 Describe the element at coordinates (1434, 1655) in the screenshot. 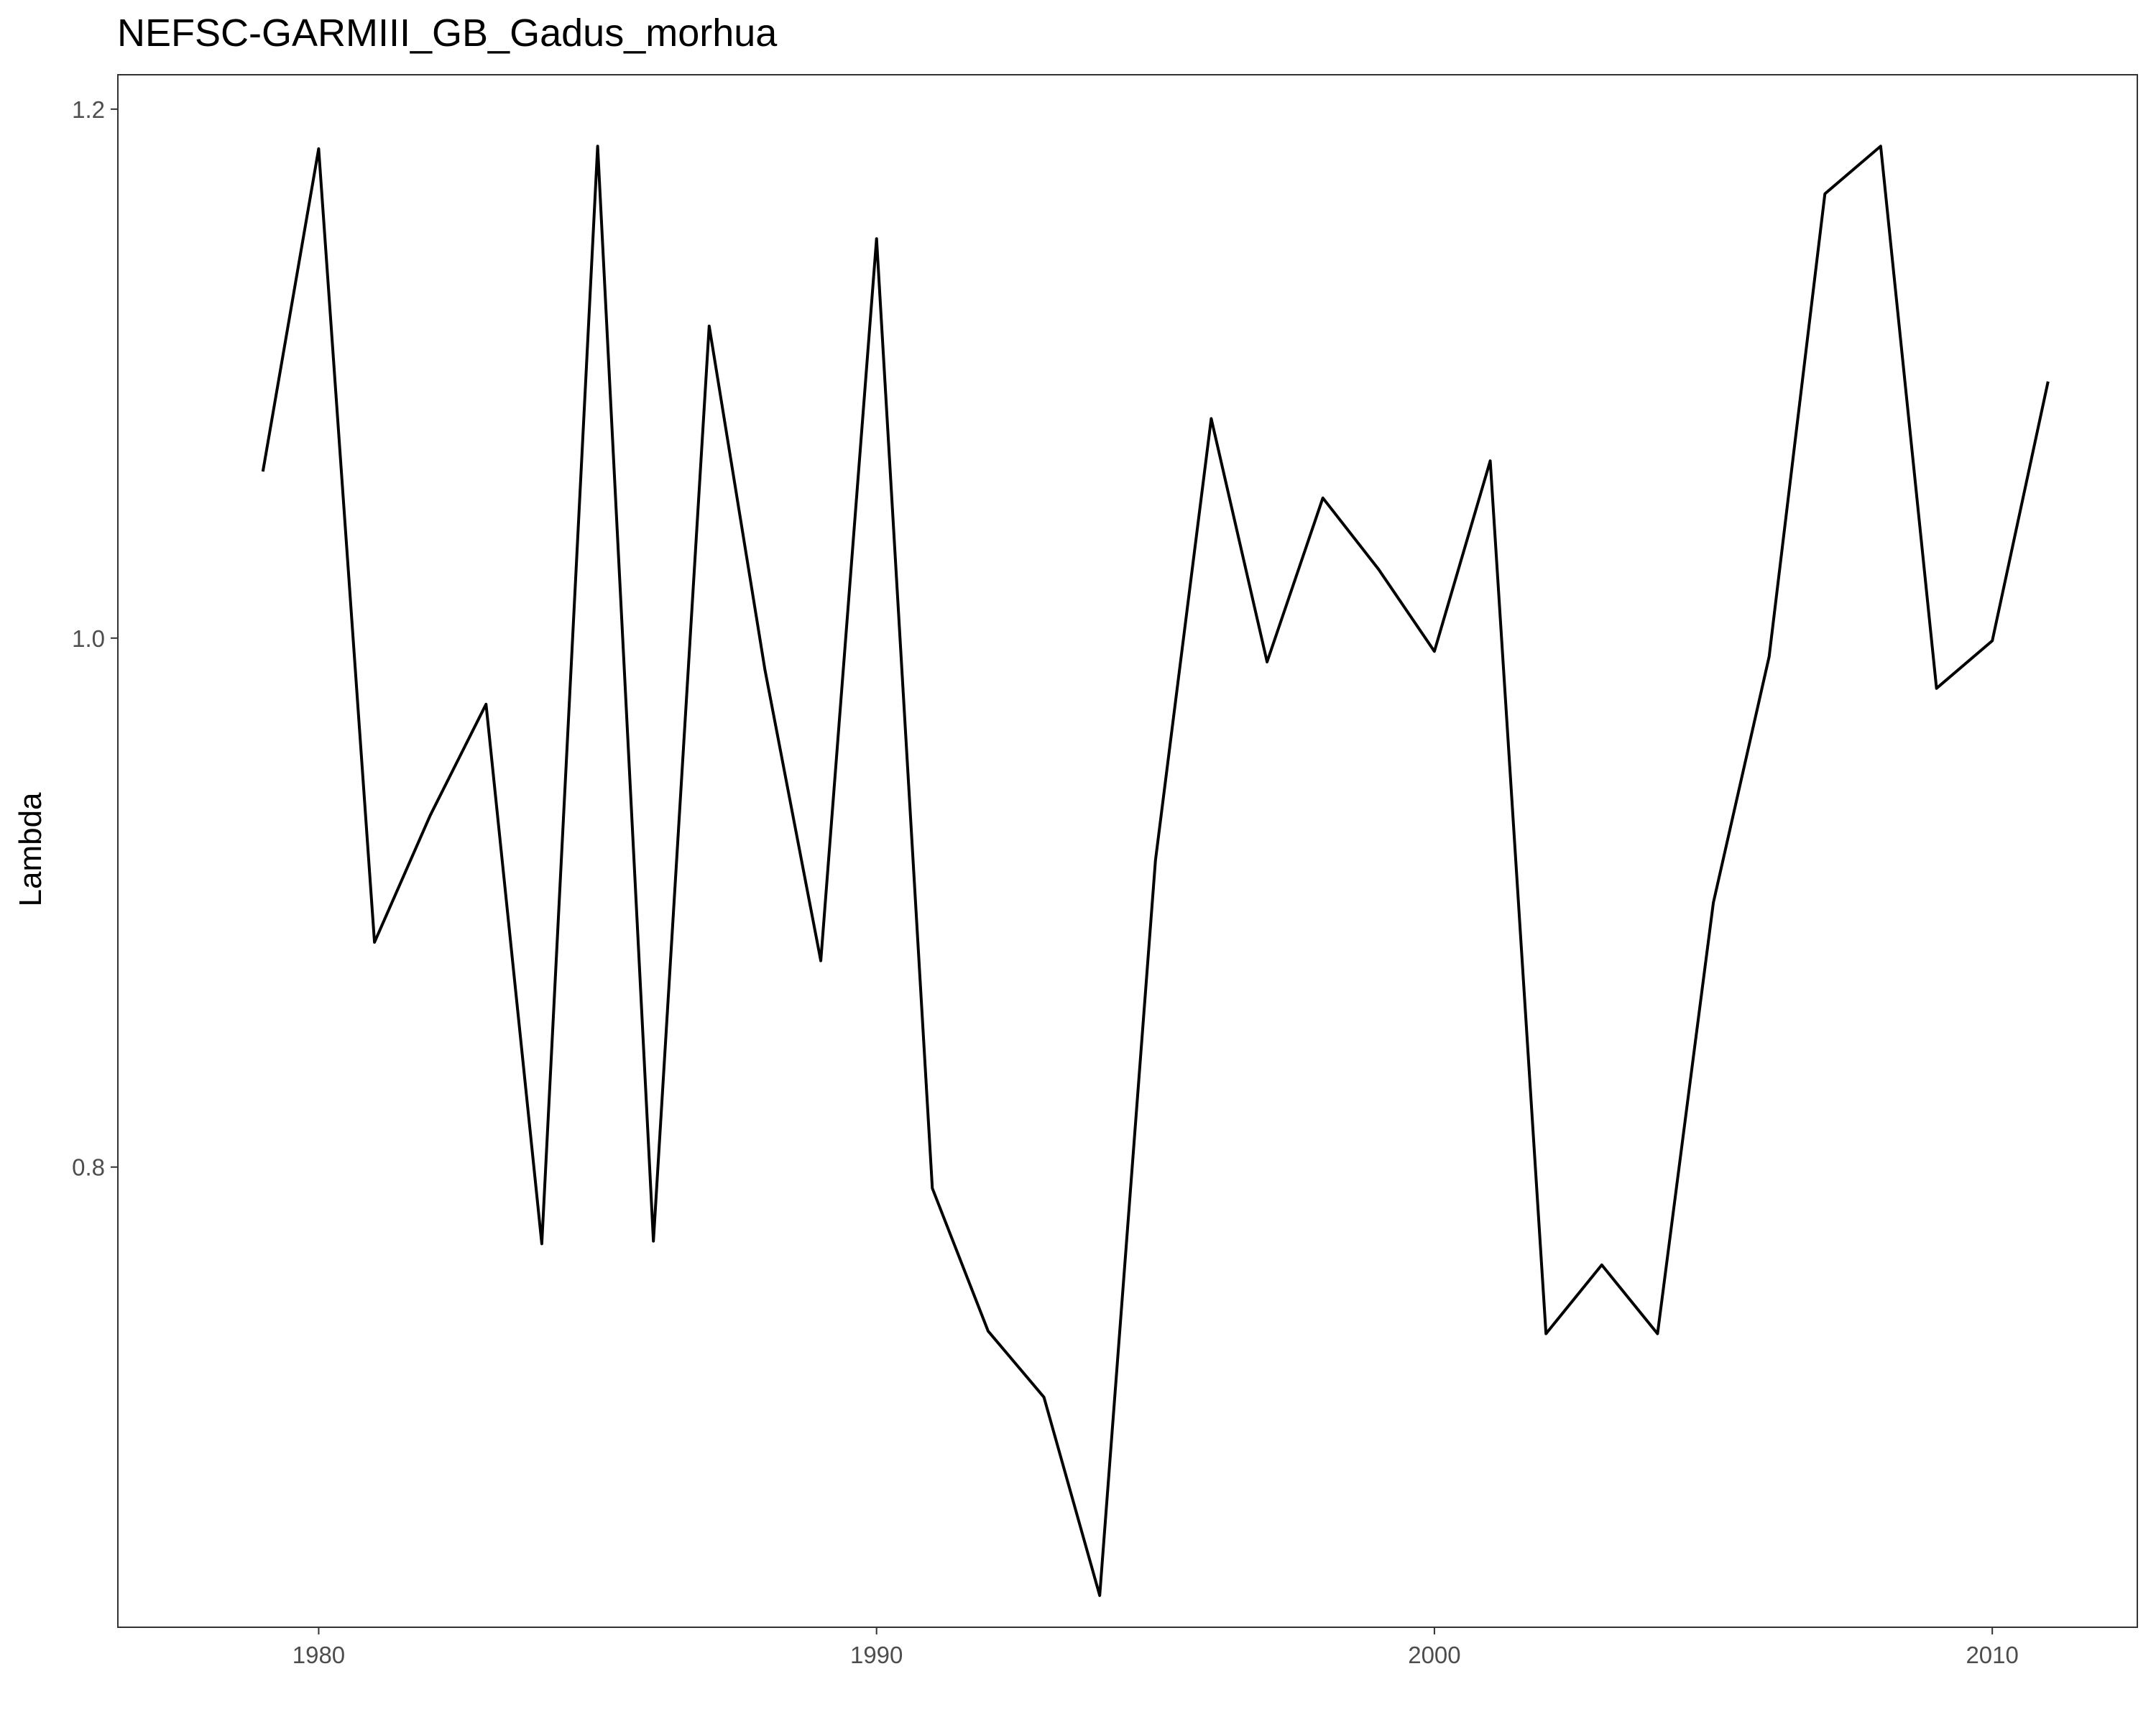

I see `x-tick-label: 2000` at that location.